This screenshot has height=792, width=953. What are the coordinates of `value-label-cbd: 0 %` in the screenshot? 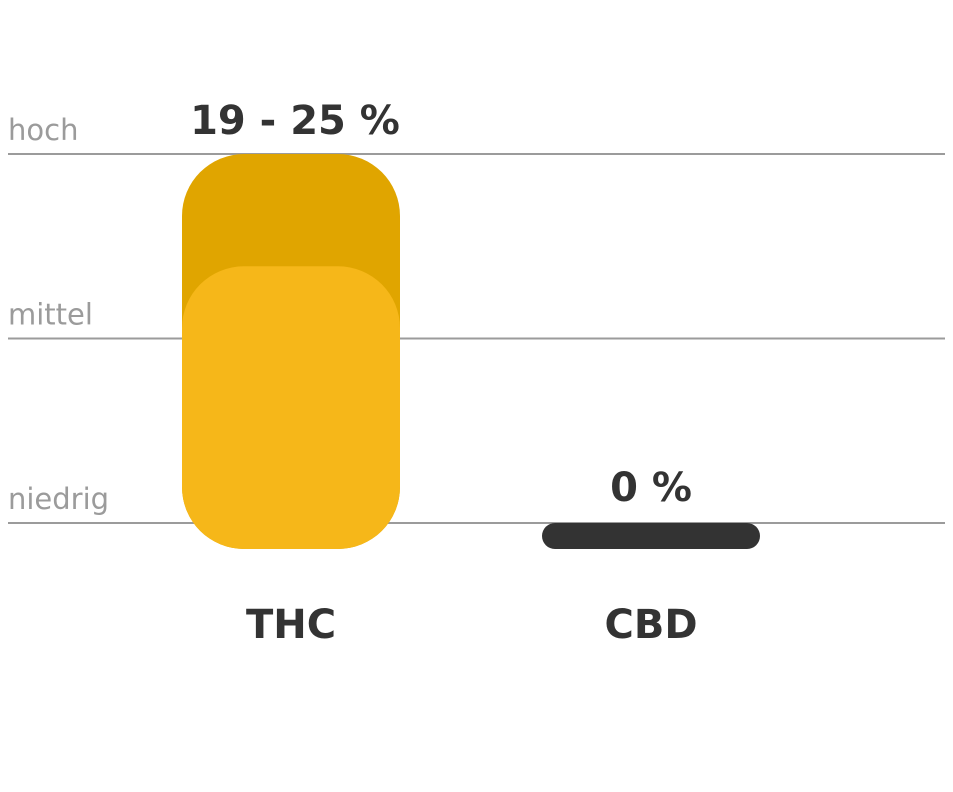 It's located at (651, 488).